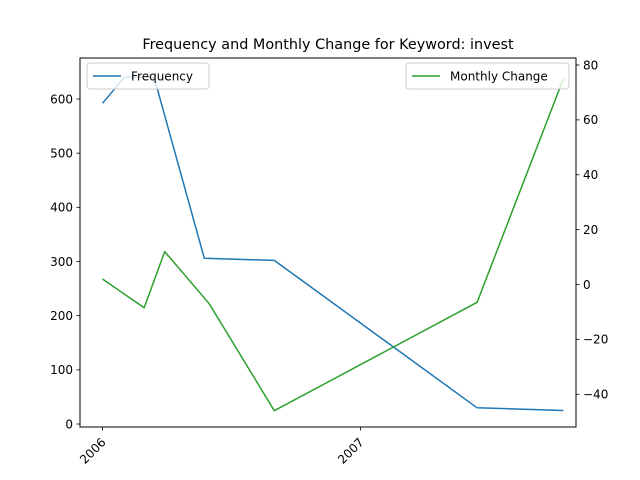 Image resolution: width=640 pixels, height=480 pixels. I want to click on right-tick-label-5: 60, so click(590, 120).